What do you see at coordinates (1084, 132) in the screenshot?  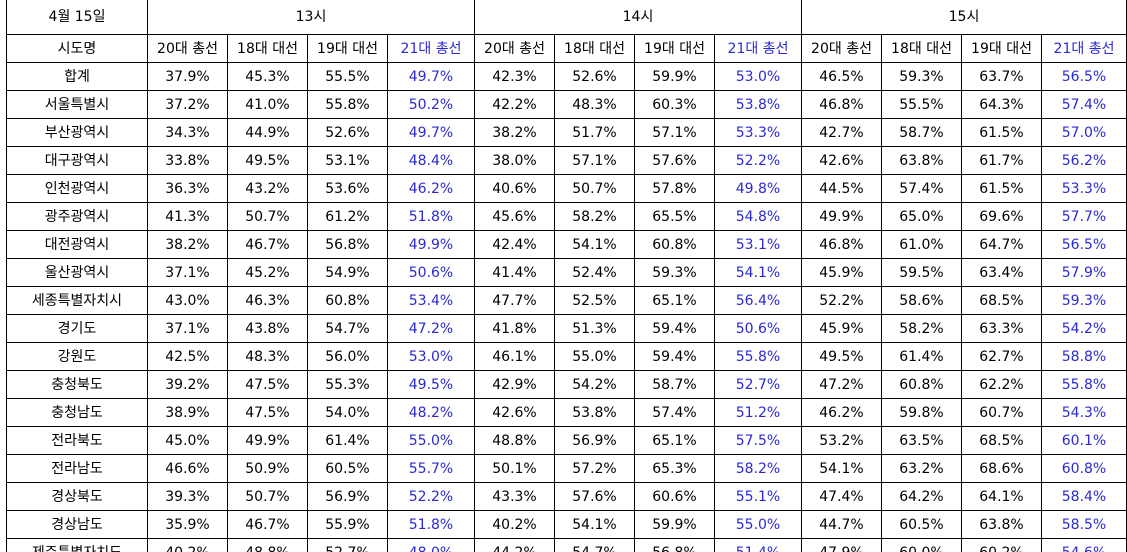 I see `turnout-value-cell: 57.0%` at bounding box center [1084, 132].